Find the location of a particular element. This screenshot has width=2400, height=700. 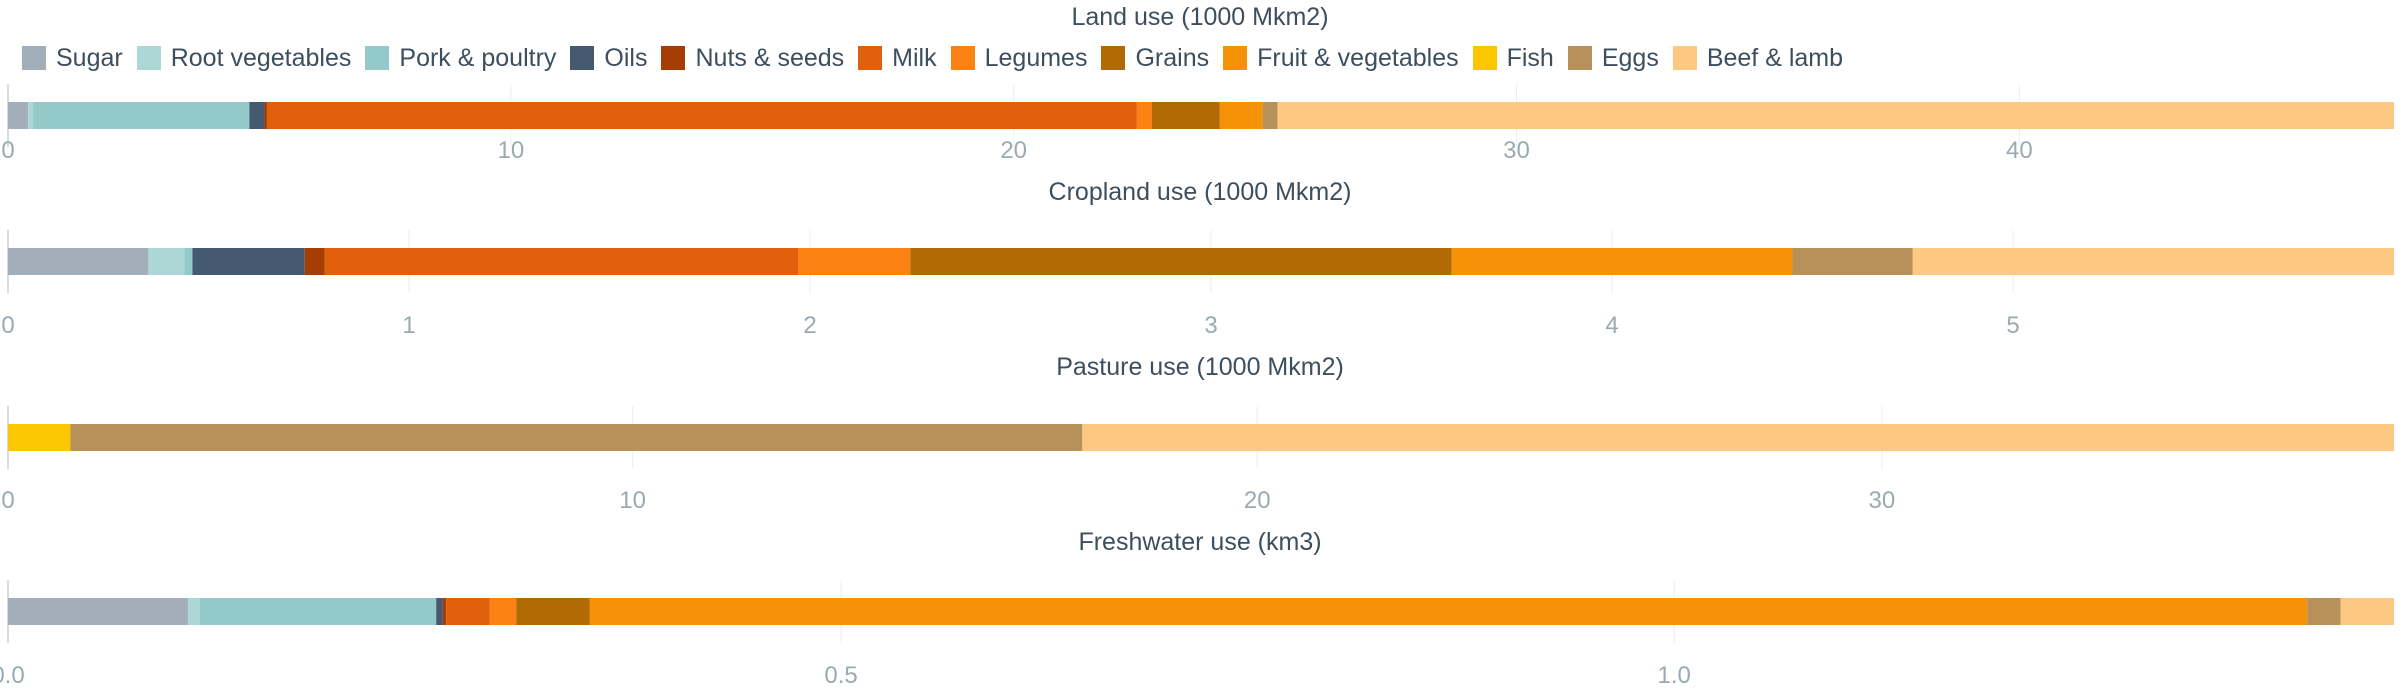

legend-label: Root vegetables is located at coordinates (261, 57).